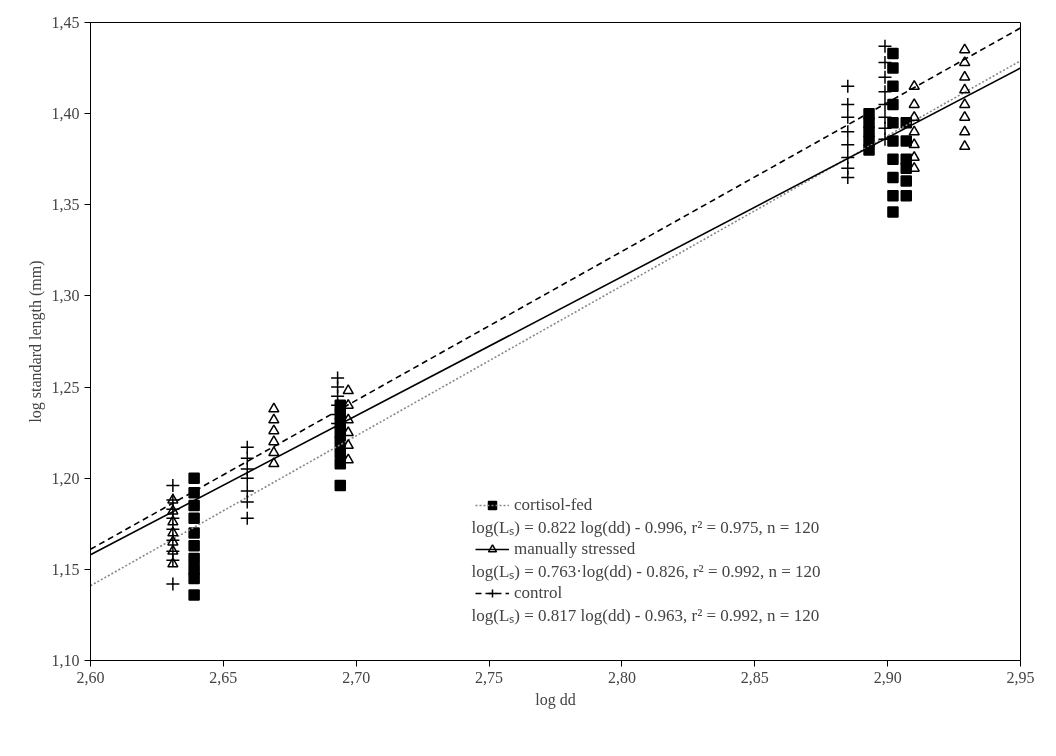 The image size is (1056, 756). What do you see at coordinates (65, 205) in the screenshot?
I see `y-tick-label: 1,35` at bounding box center [65, 205].